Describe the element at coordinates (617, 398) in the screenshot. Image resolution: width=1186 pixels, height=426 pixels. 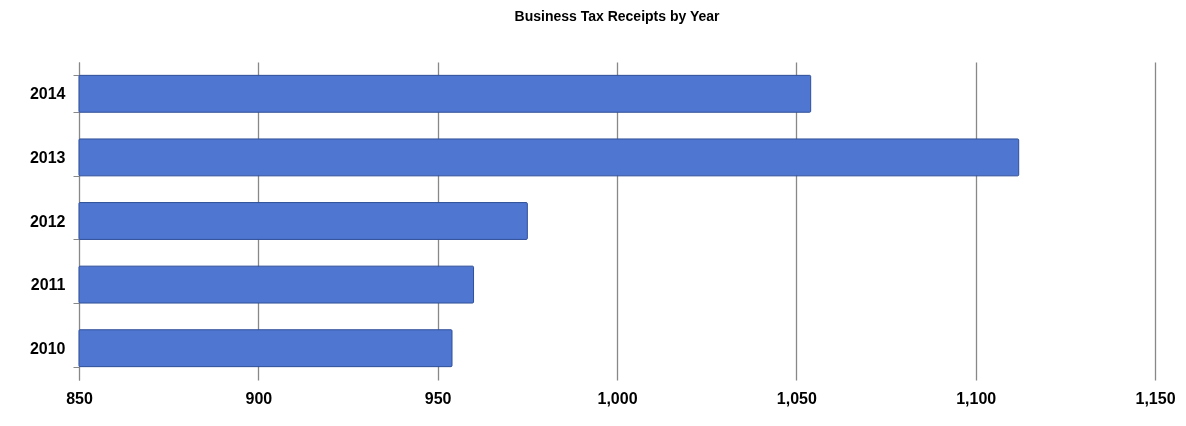
I see `x-tick-label: 1,000` at that location.